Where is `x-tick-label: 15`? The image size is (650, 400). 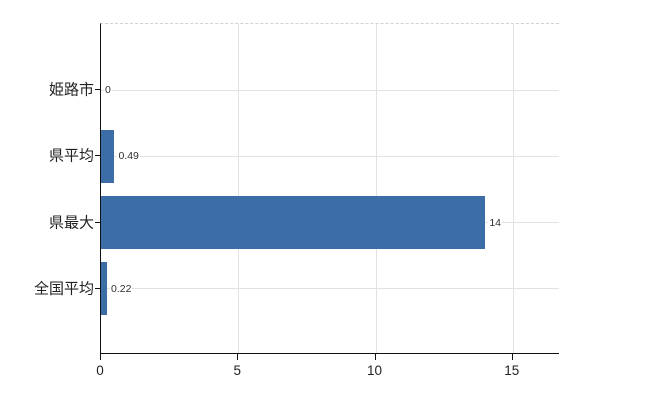
x-tick-label: 15 is located at coordinates (512, 370).